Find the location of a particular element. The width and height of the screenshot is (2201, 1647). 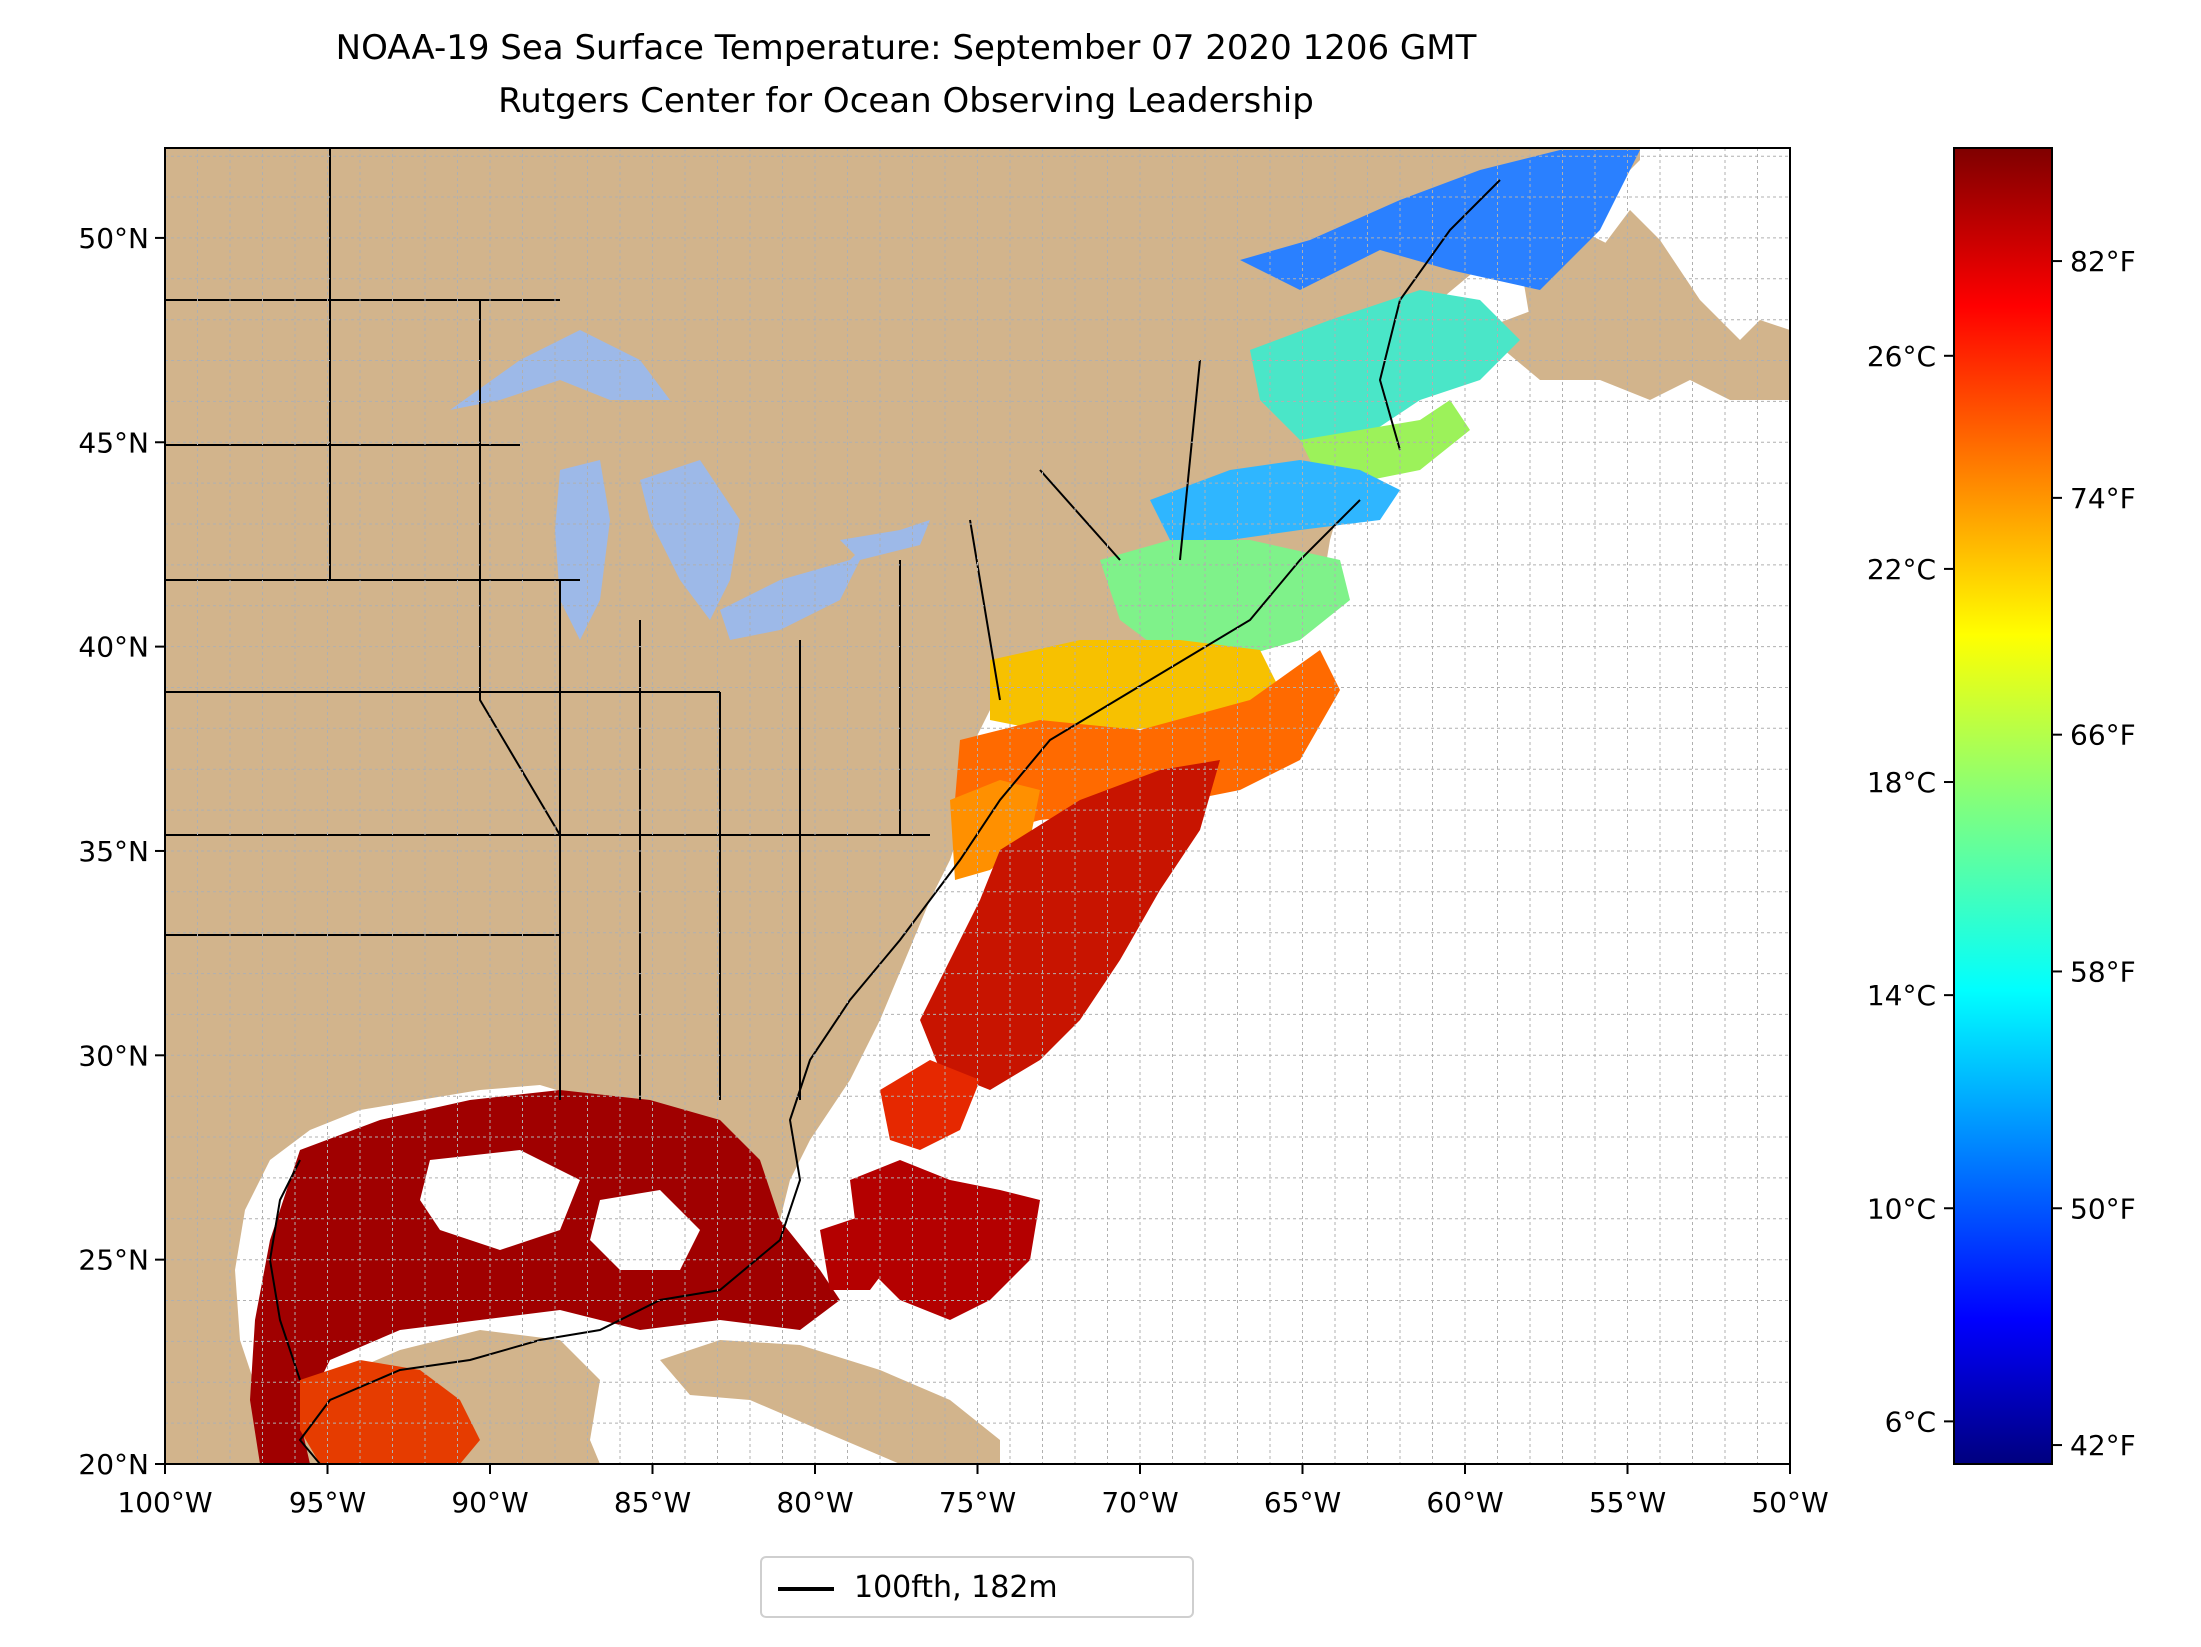

celsius-tick-label: 18°C is located at coordinates (1901, 782).